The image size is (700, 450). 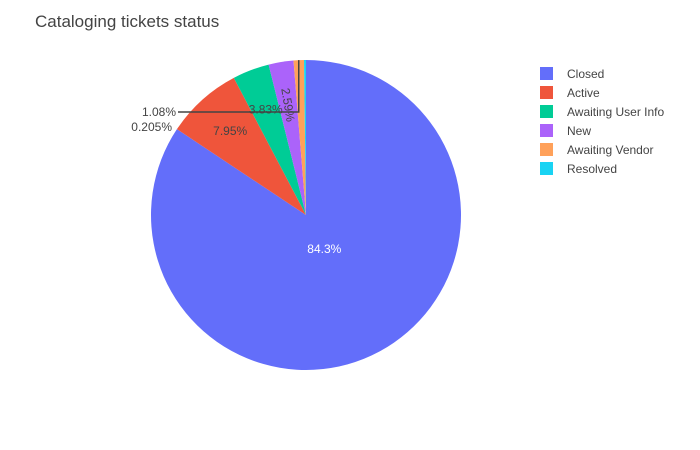 What do you see at coordinates (266, 109) in the screenshot?
I see `data-label-awaiting-user-info: 3.83%` at bounding box center [266, 109].